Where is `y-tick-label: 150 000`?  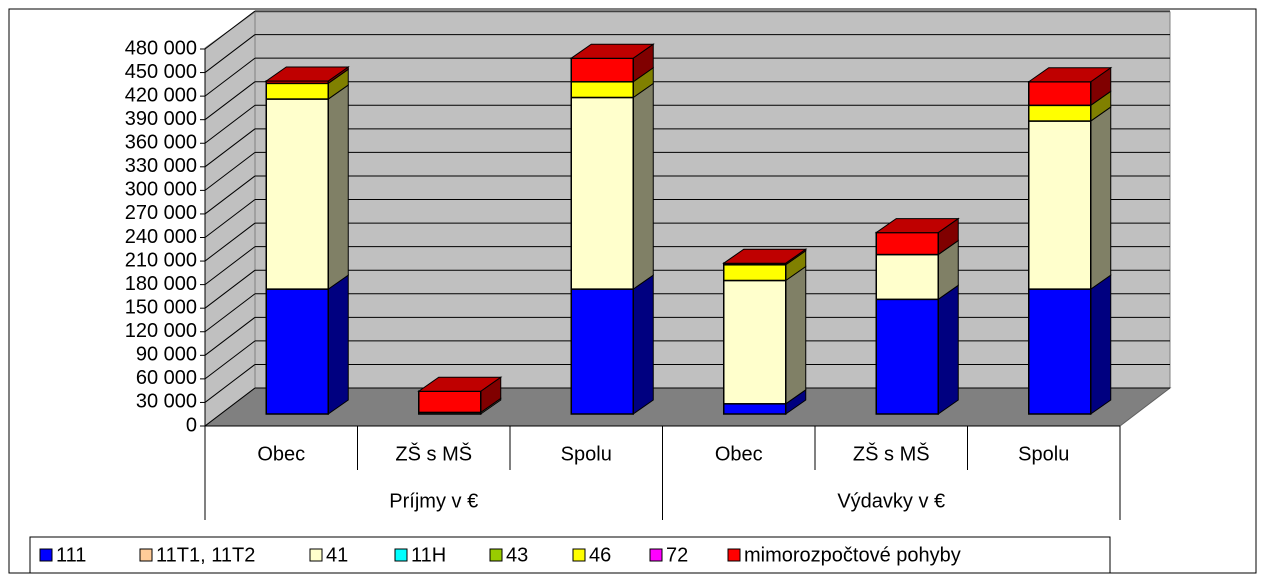 y-tick-label: 150 000 is located at coordinates (161, 307).